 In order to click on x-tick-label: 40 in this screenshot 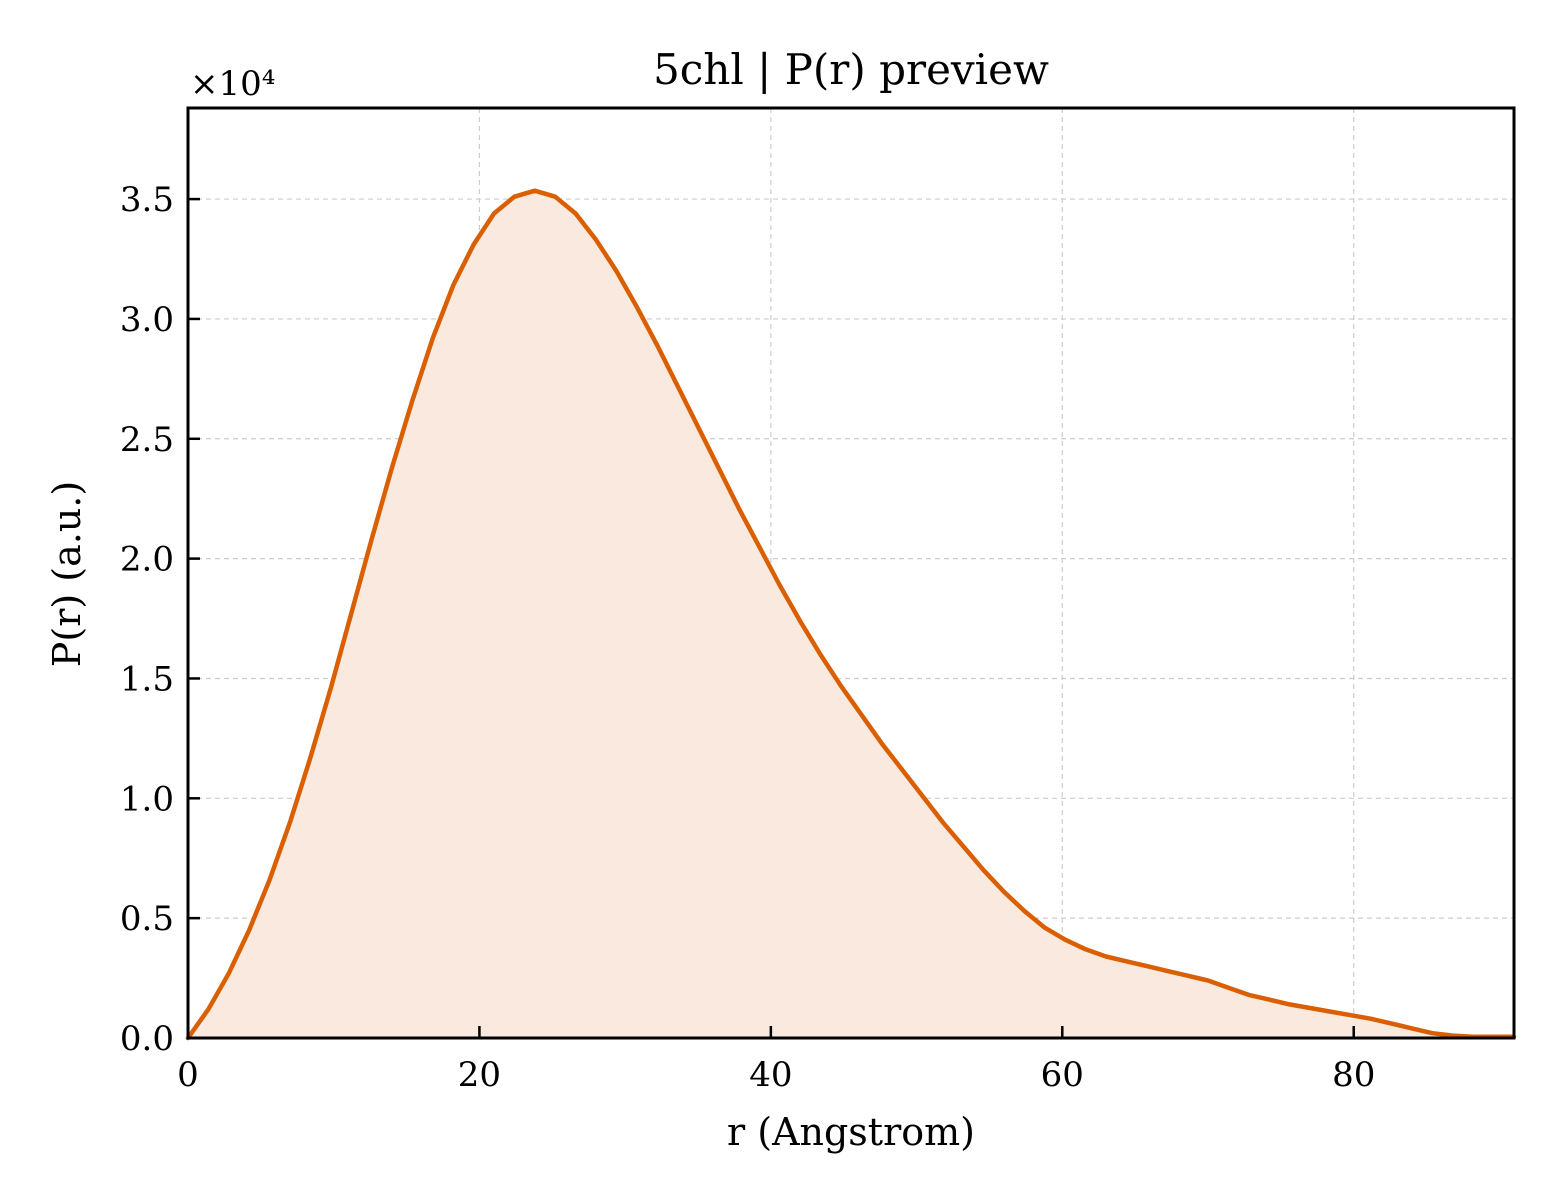, I will do `click(770, 1075)`.